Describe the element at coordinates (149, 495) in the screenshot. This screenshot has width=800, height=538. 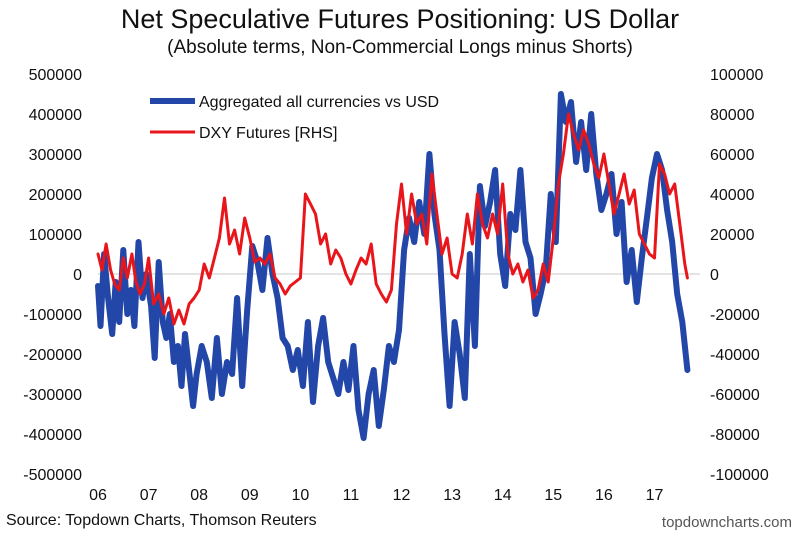
I see `x-tick-label: 07` at that location.